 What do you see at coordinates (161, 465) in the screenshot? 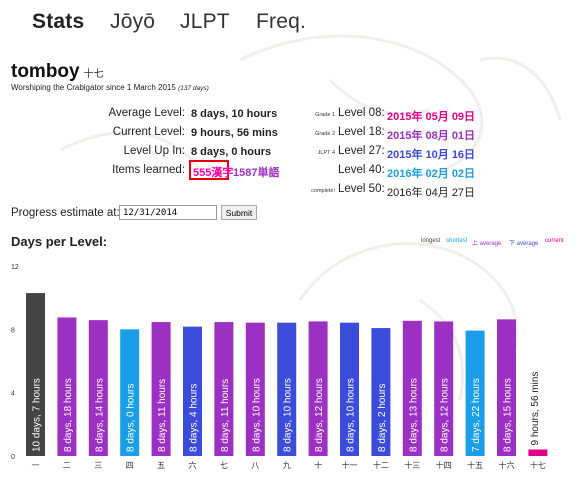
I see `x-category-label: 五` at bounding box center [161, 465].